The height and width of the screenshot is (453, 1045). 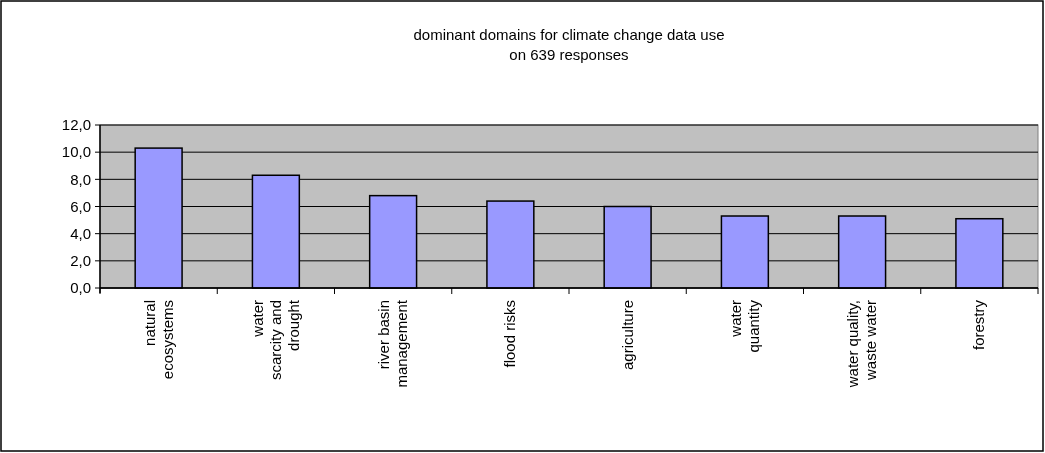 I want to click on y-tick-label: 4,0, so click(x=80, y=233).